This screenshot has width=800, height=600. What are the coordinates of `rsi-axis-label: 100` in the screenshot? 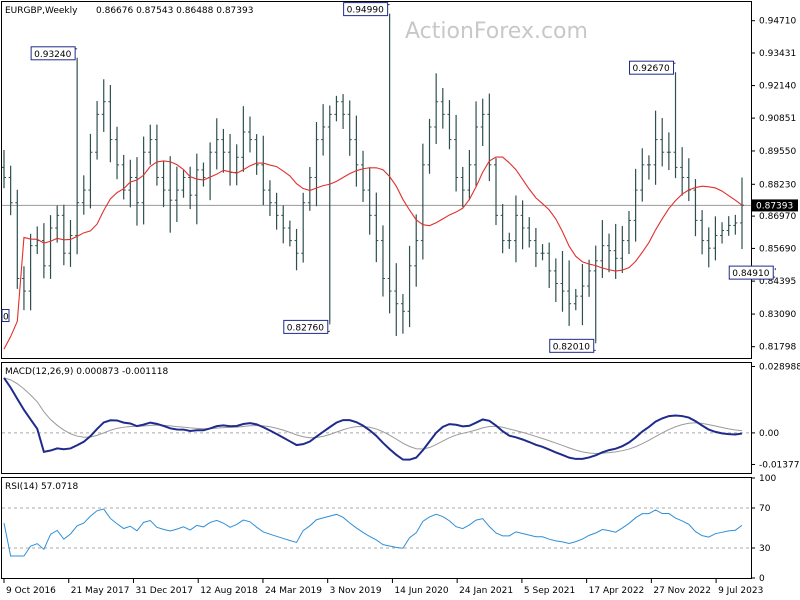 It's located at (767, 479).